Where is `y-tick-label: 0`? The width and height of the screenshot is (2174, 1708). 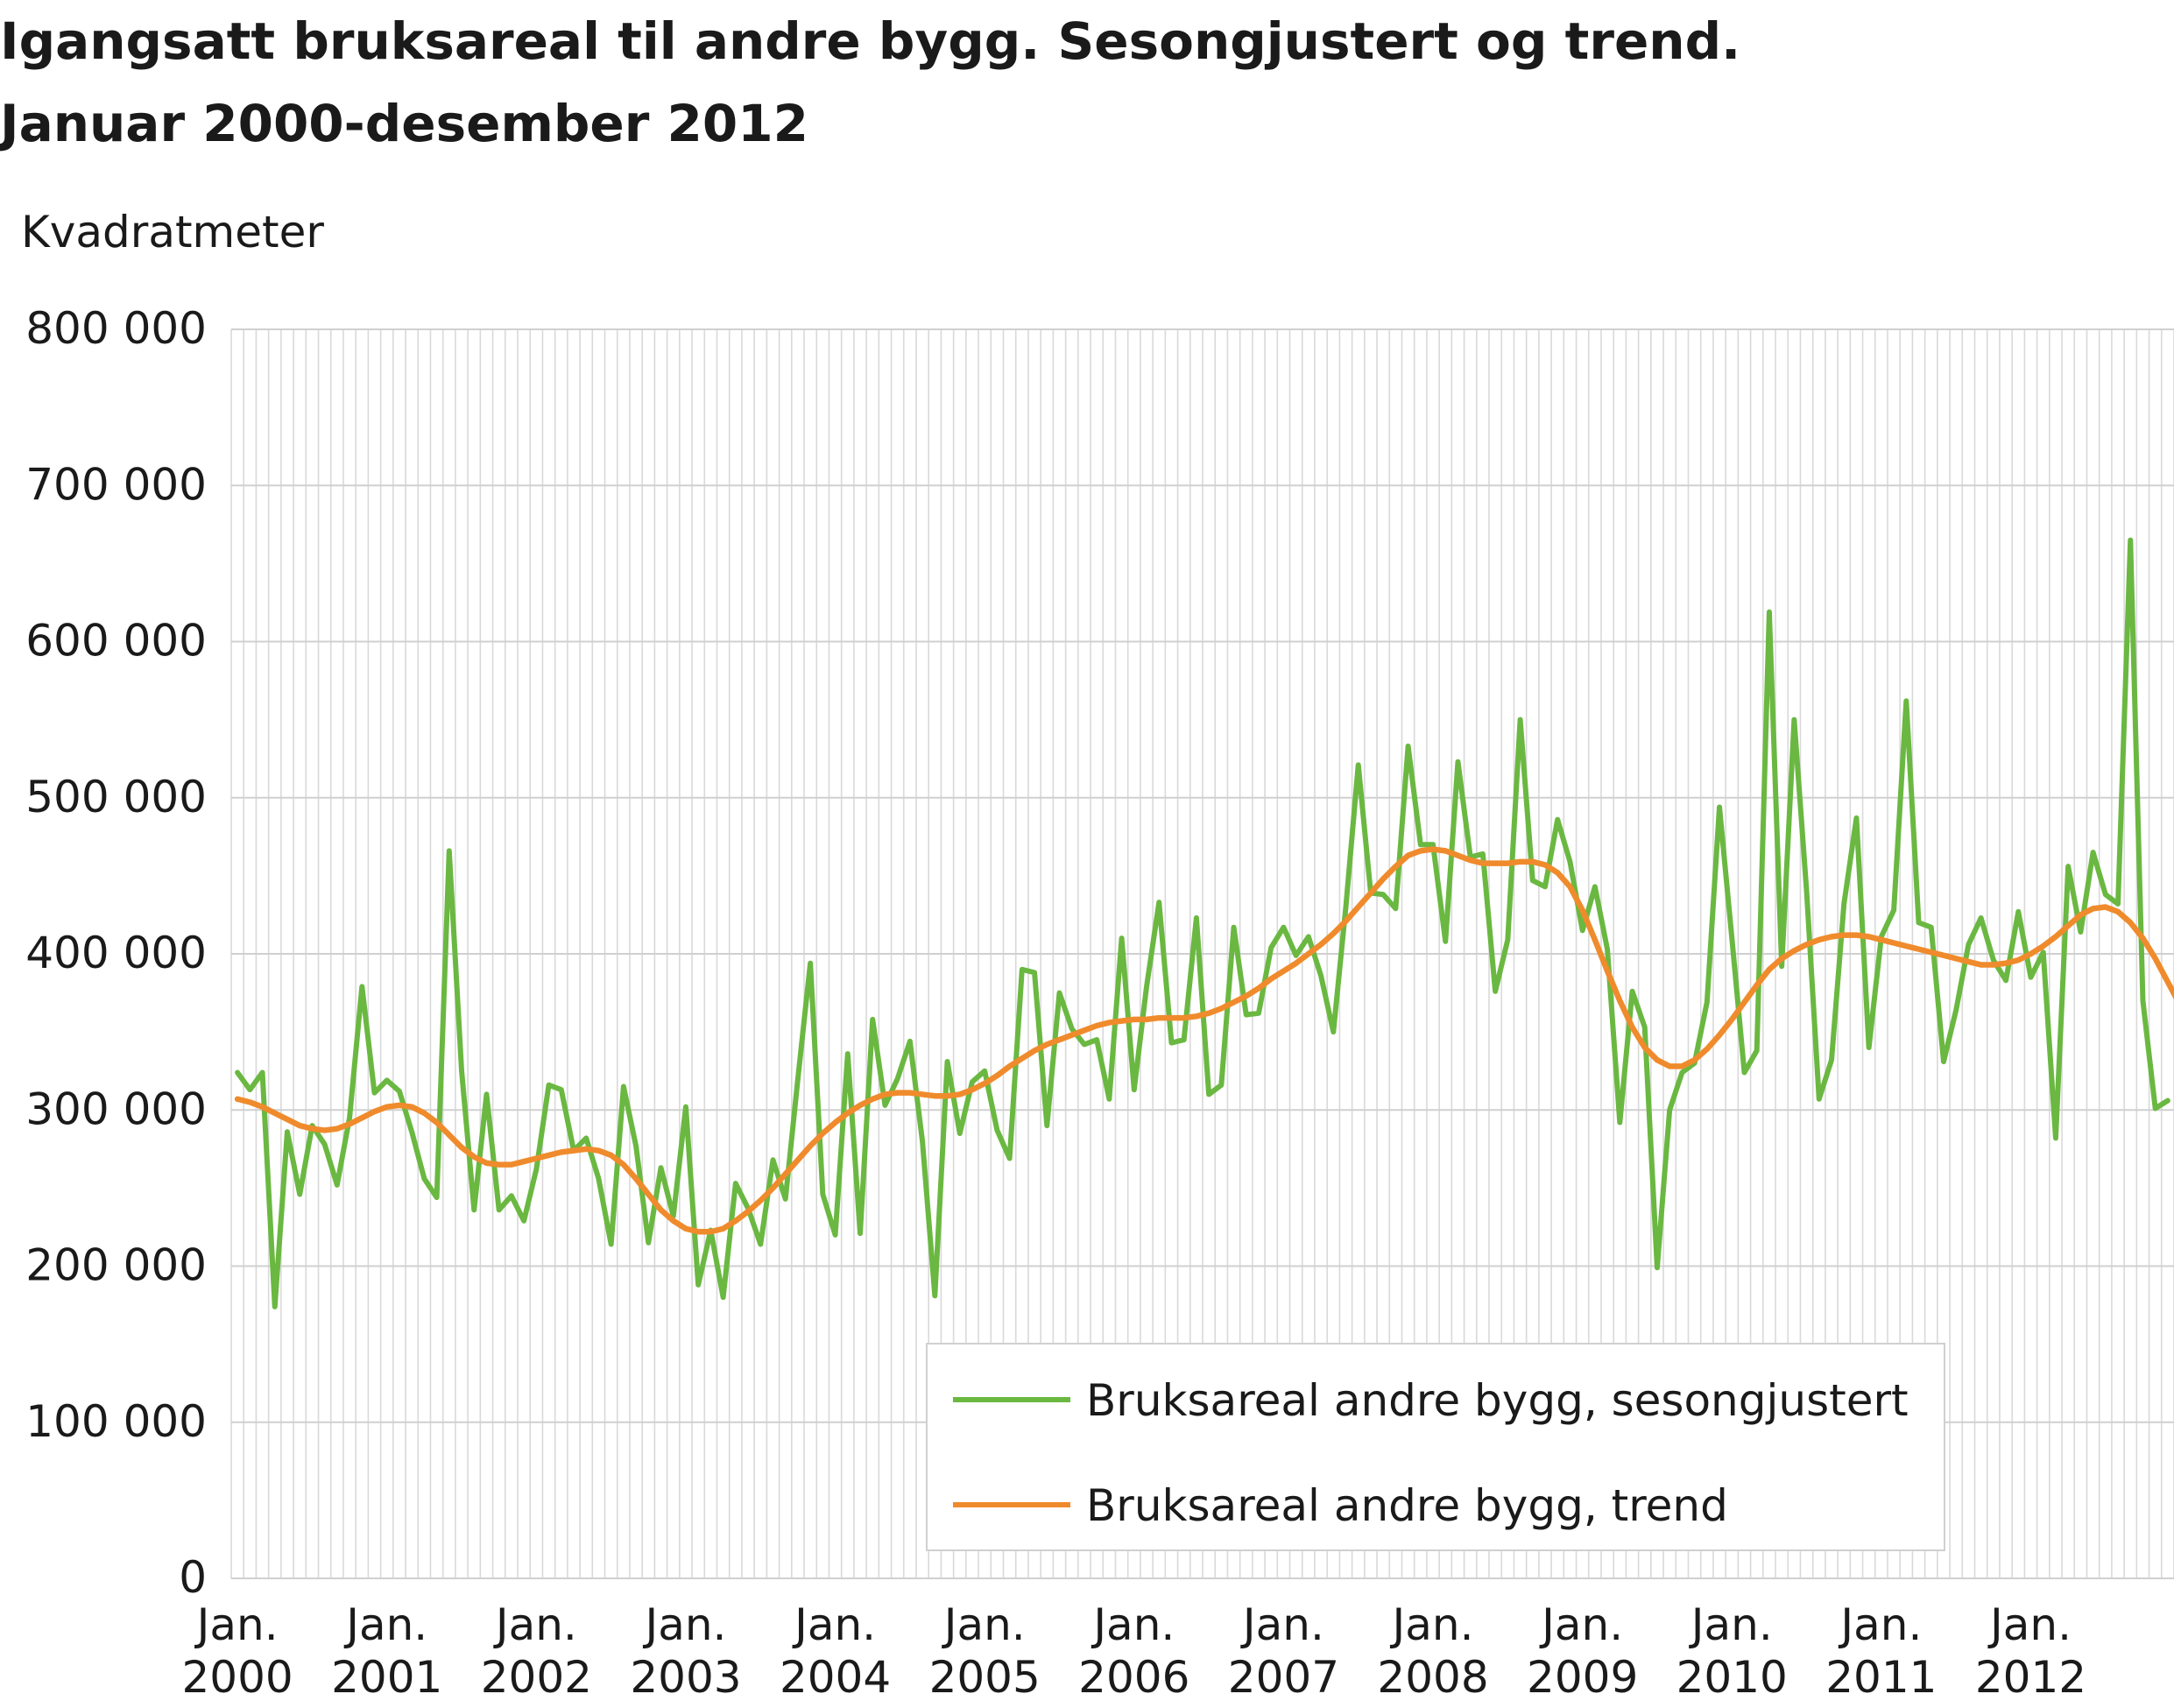 y-tick-label: 0 is located at coordinates (193, 1577).